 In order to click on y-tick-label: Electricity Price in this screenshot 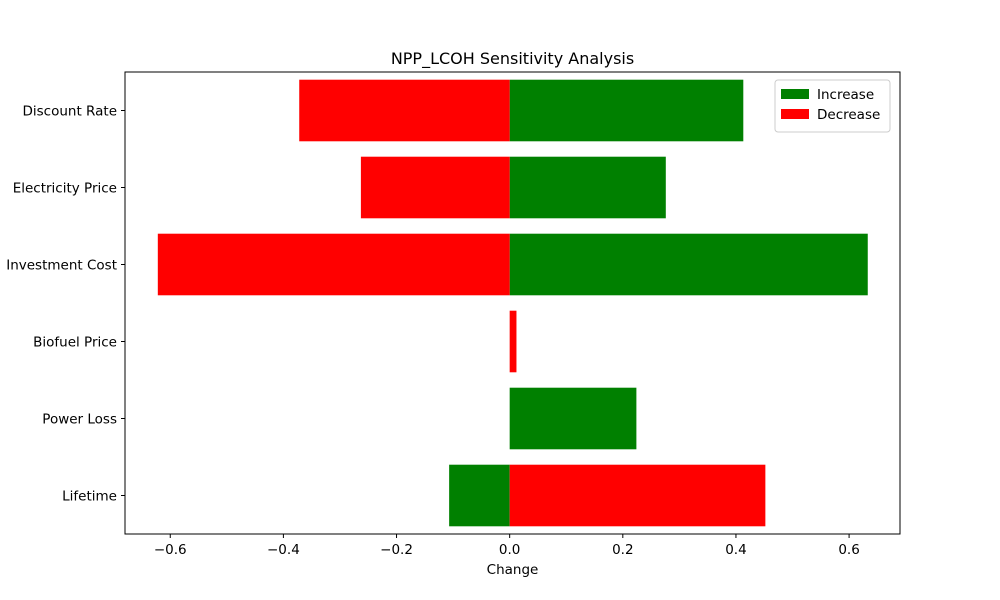, I will do `click(65, 189)`.